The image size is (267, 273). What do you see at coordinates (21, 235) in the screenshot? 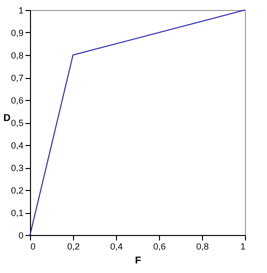
I see `y-tick-label: 0` at bounding box center [21, 235].